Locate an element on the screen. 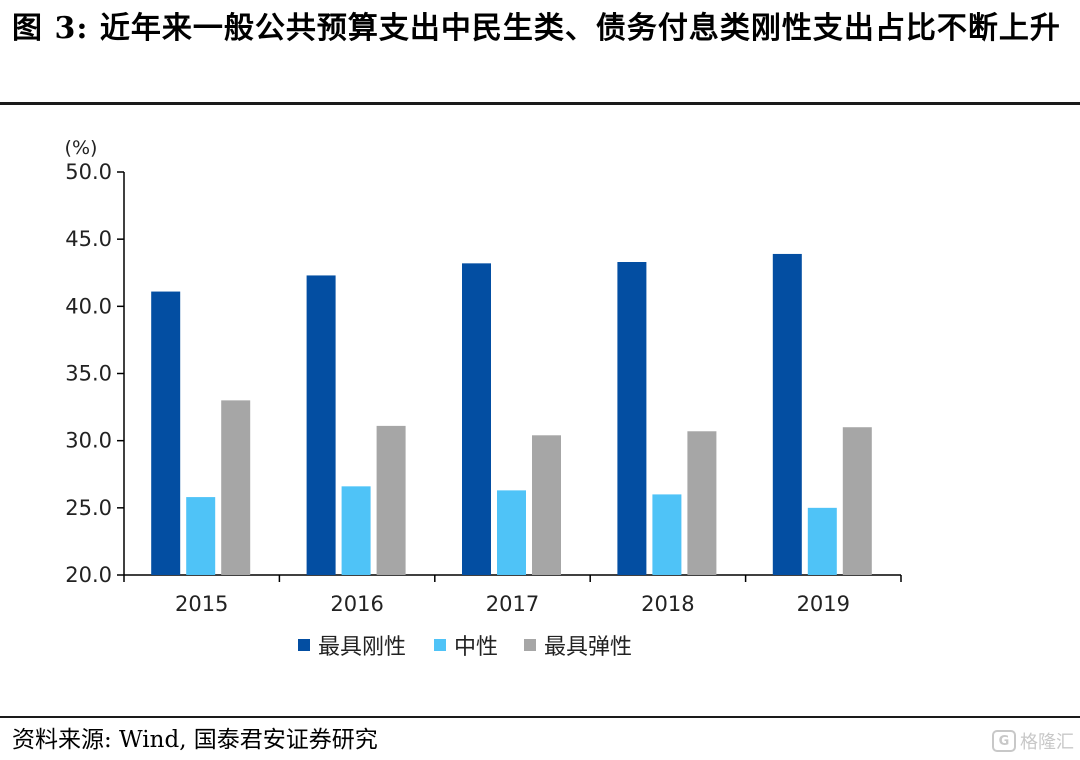  top-divider is located at coordinates (540, 103).